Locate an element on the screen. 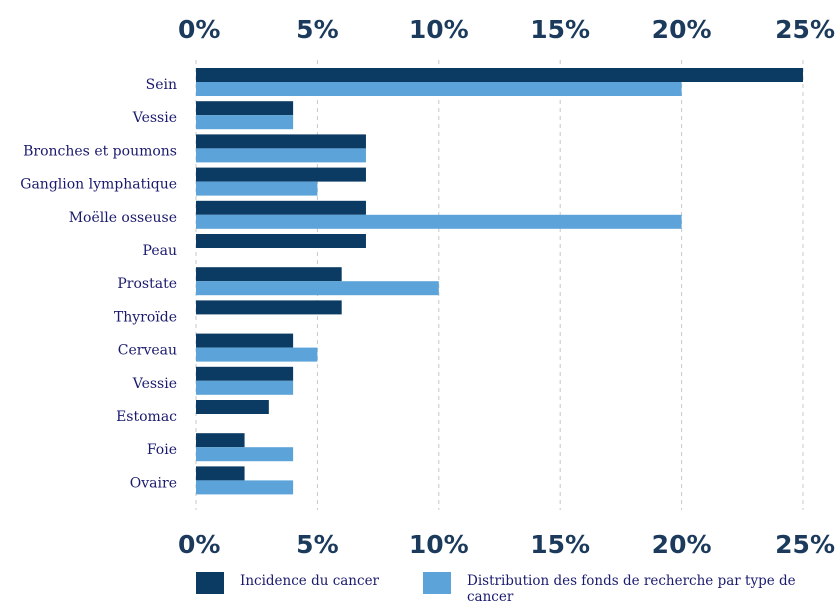  category-label: Moëlle osseuse is located at coordinates (123, 218).